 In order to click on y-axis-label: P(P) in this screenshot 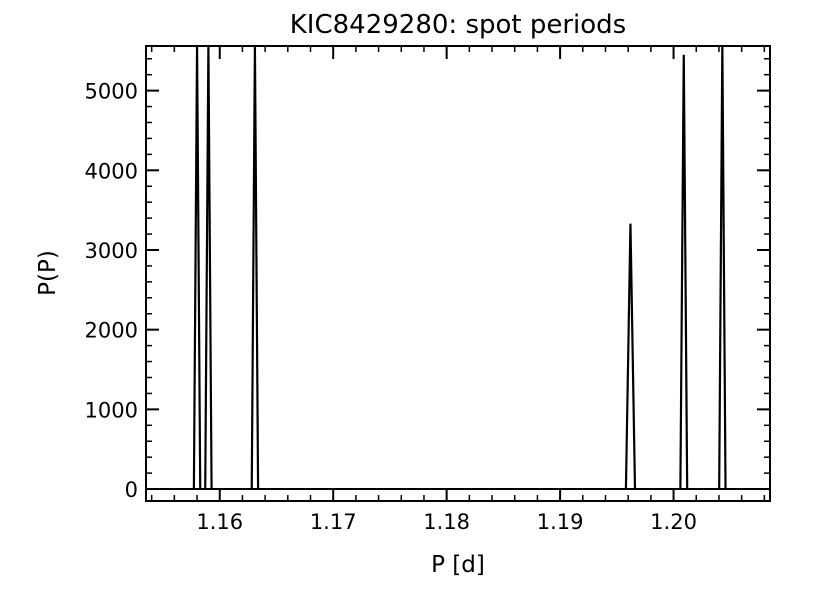, I will do `click(48, 273)`.